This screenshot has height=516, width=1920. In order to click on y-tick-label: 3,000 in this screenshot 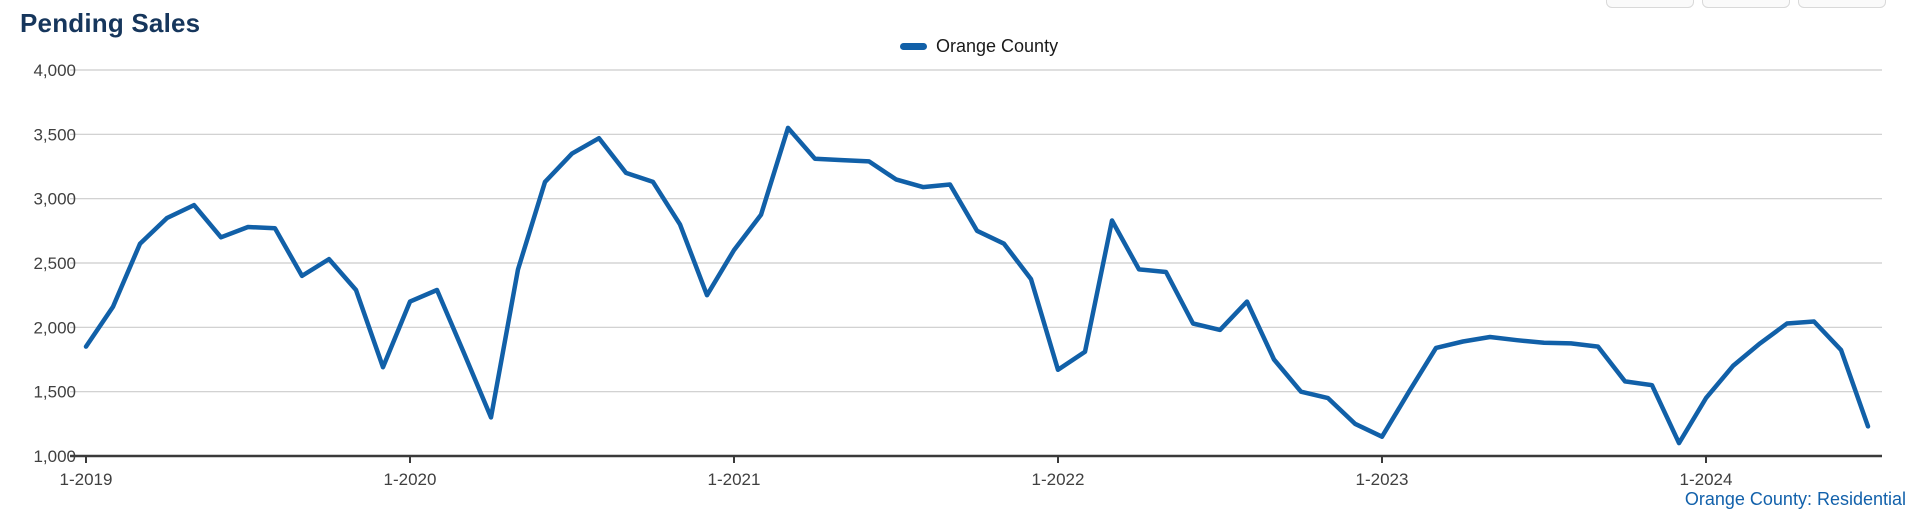, I will do `click(54, 199)`.